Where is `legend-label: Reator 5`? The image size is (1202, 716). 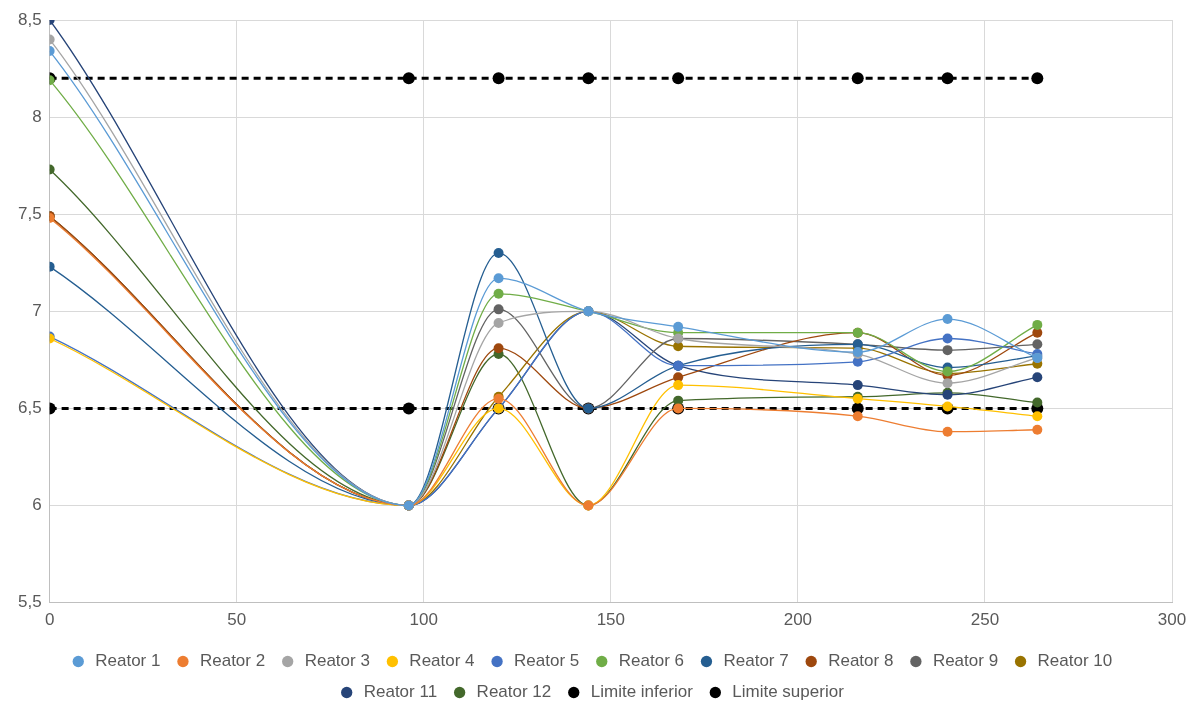
legend-label: Reator 5 is located at coordinates (547, 661).